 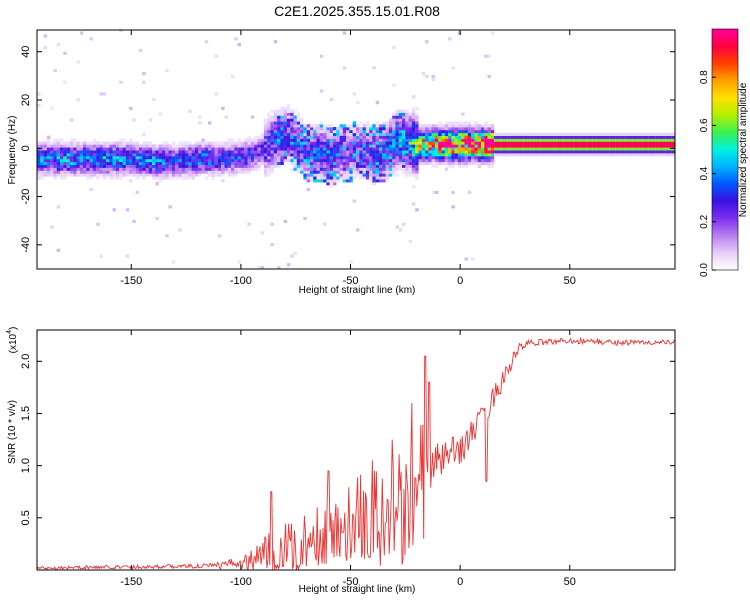 I want to click on spectrogram-y-label: Frequency (Hz), so click(x=12, y=150).